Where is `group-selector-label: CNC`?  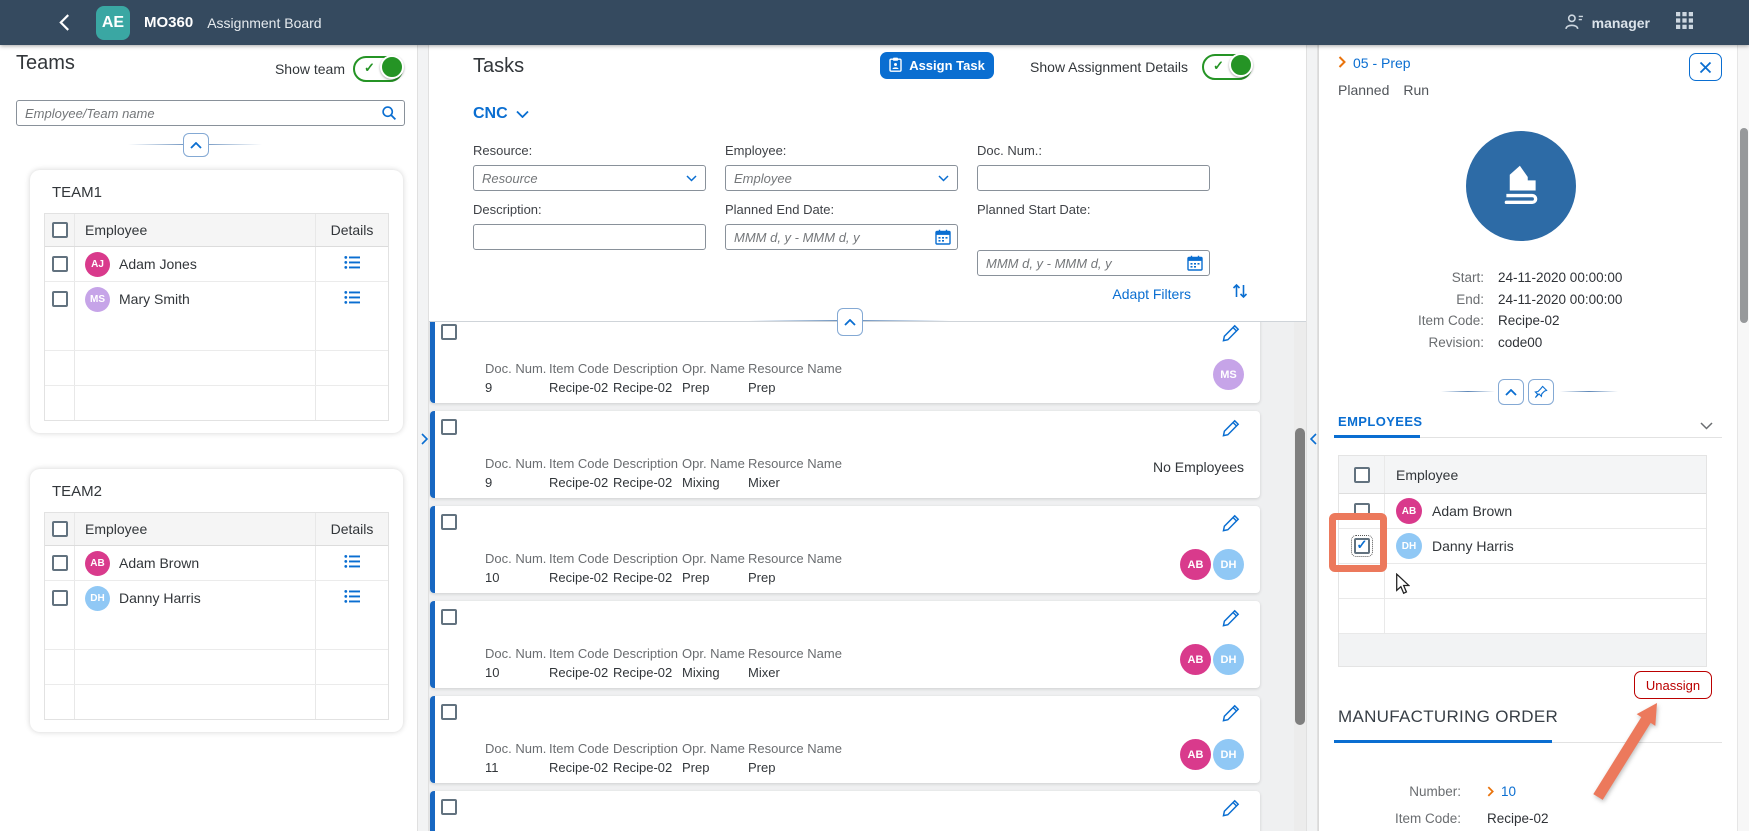
group-selector-label: CNC is located at coordinates (490, 113).